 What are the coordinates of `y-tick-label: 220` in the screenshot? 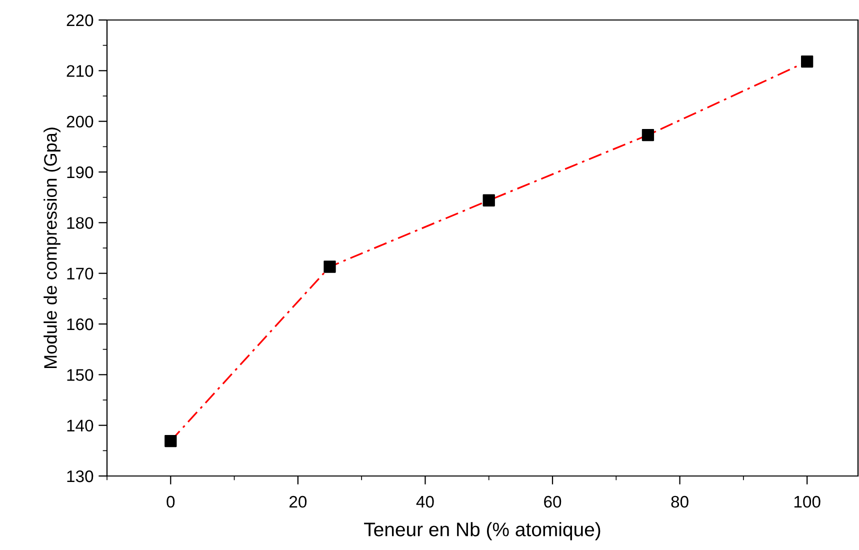 It's located at (80, 20).